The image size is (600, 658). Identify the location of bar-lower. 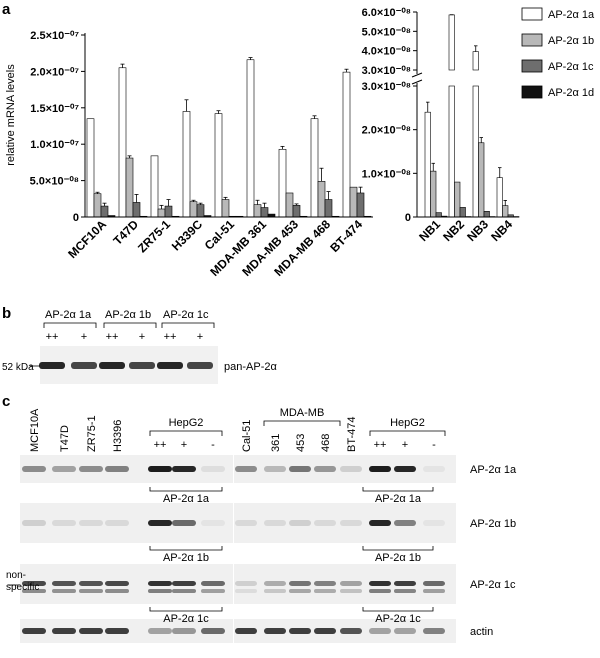
(475, 151).